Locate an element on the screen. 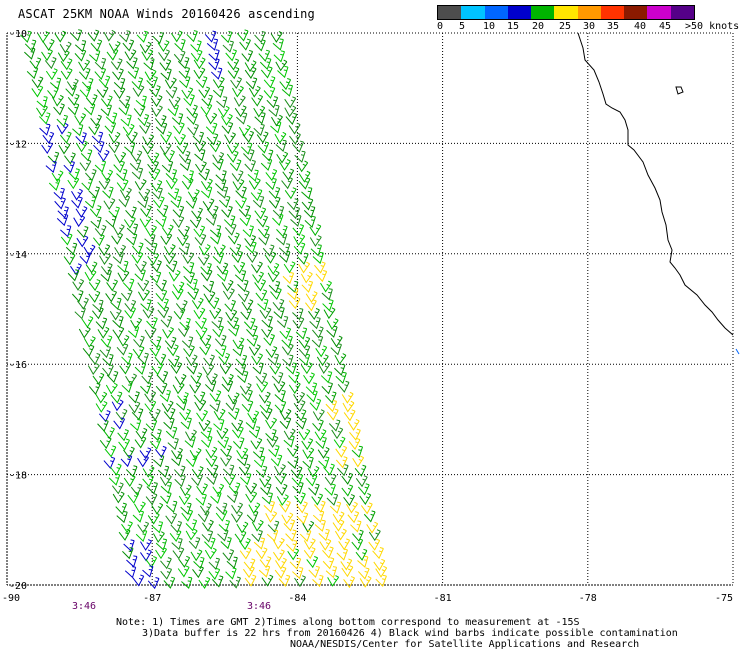 The height and width of the screenshot is (650, 740). legend-labels: 0 5 10 15 20 25 30 35 40 45 >50 knots is located at coordinates (588, 27).